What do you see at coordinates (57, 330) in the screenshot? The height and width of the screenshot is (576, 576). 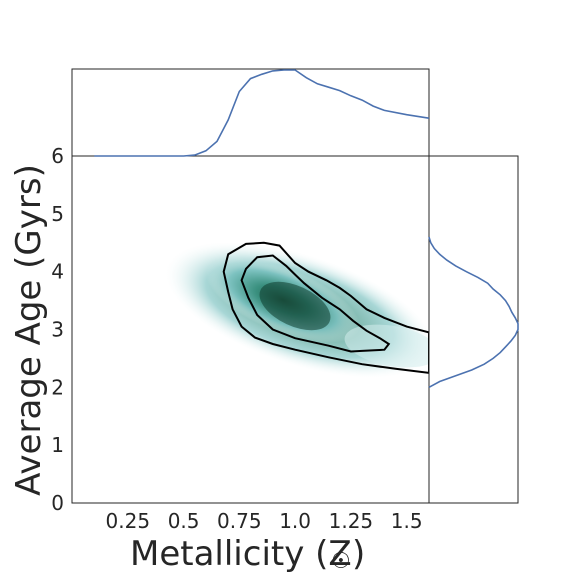 I see `y-tick-label: 3` at bounding box center [57, 330].